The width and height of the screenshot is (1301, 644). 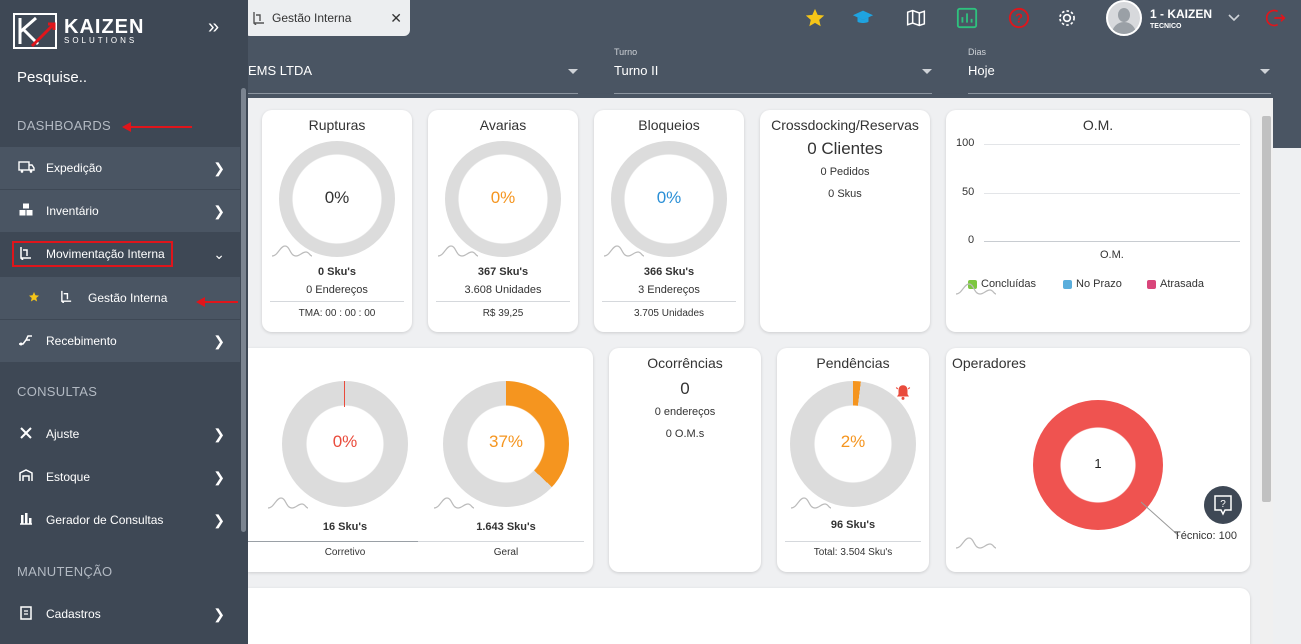 I want to click on sidebar-item-gerador-consultas: Gerador de Consultas ❯, so click(x=120, y=520).